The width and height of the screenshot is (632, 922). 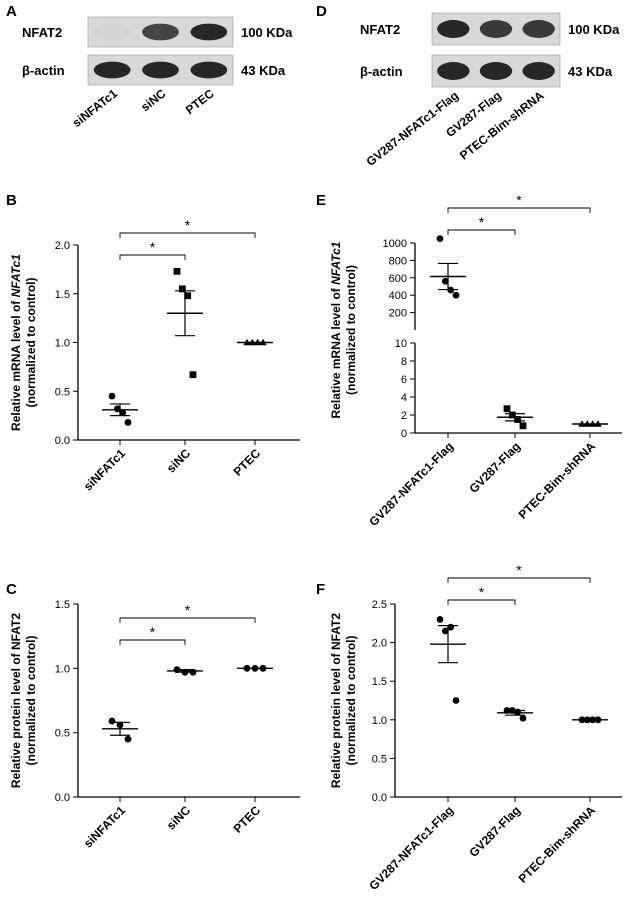 I want to click on y-tick-label: 600, so click(x=398, y=279).